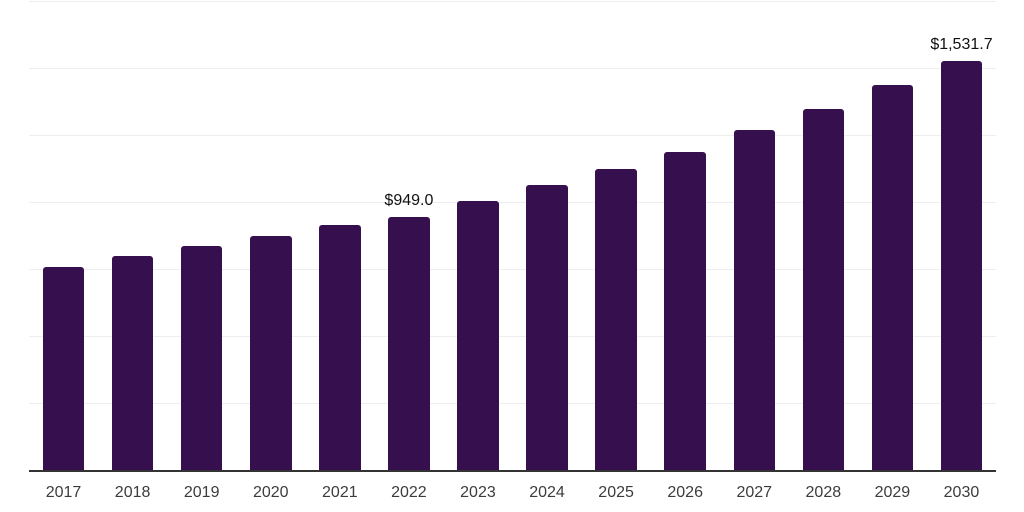 This screenshot has width=1024, height=512. Describe the element at coordinates (201, 358) in the screenshot. I see `bar-2019` at that location.